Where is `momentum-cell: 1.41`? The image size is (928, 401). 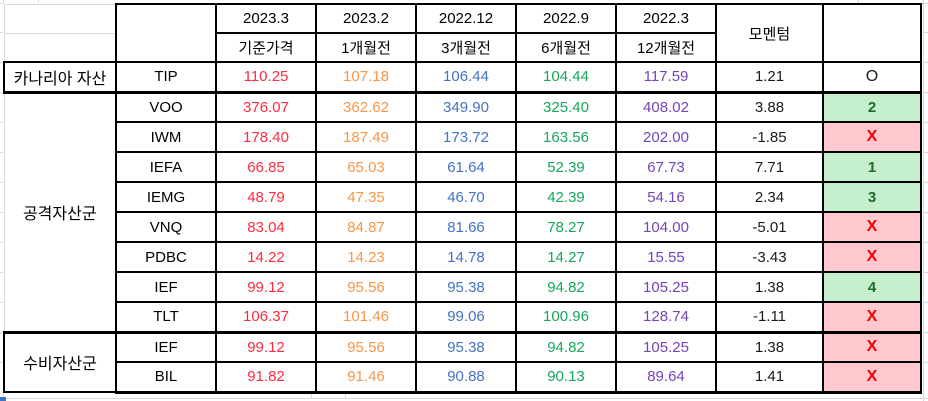 momentum-cell: 1.41 is located at coordinates (769, 377).